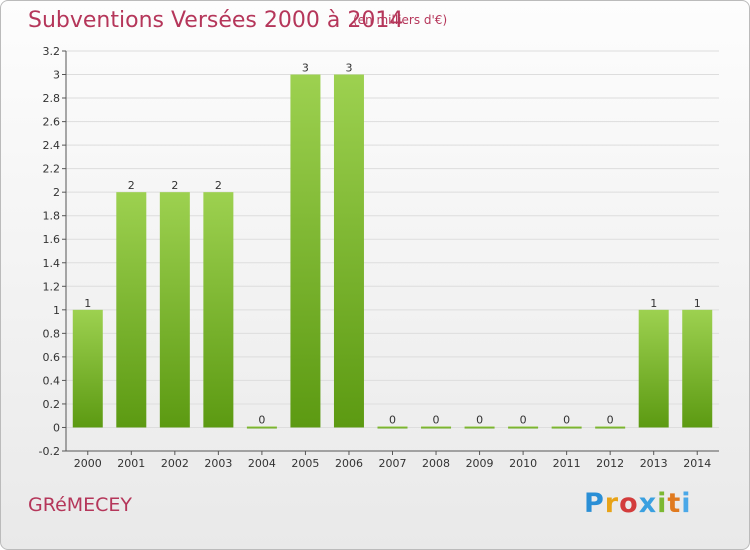  Describe the element at coordinates (52, 145) in the screenshot. I see `y-tick-label: 2.4` at that location.